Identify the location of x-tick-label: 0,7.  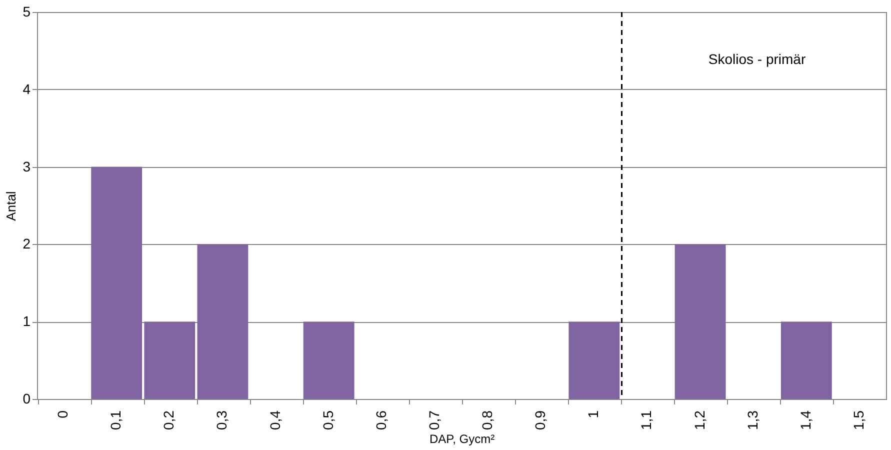
(434, 420).